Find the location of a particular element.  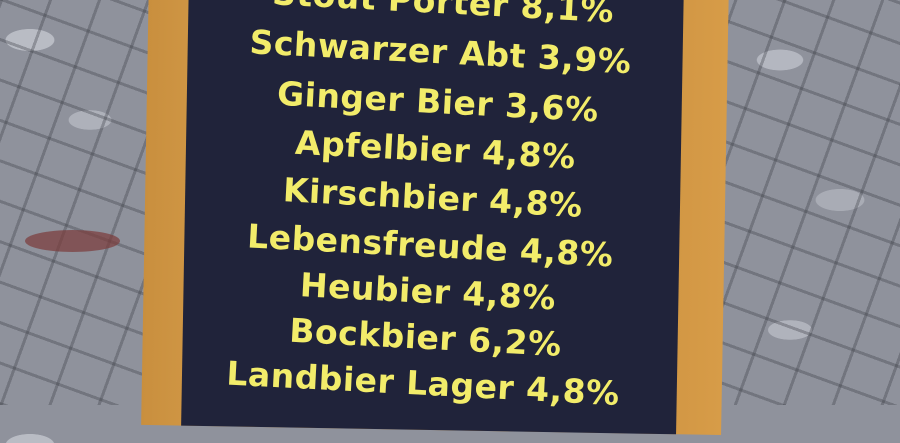

puddle is located at coordinates (72, 241).